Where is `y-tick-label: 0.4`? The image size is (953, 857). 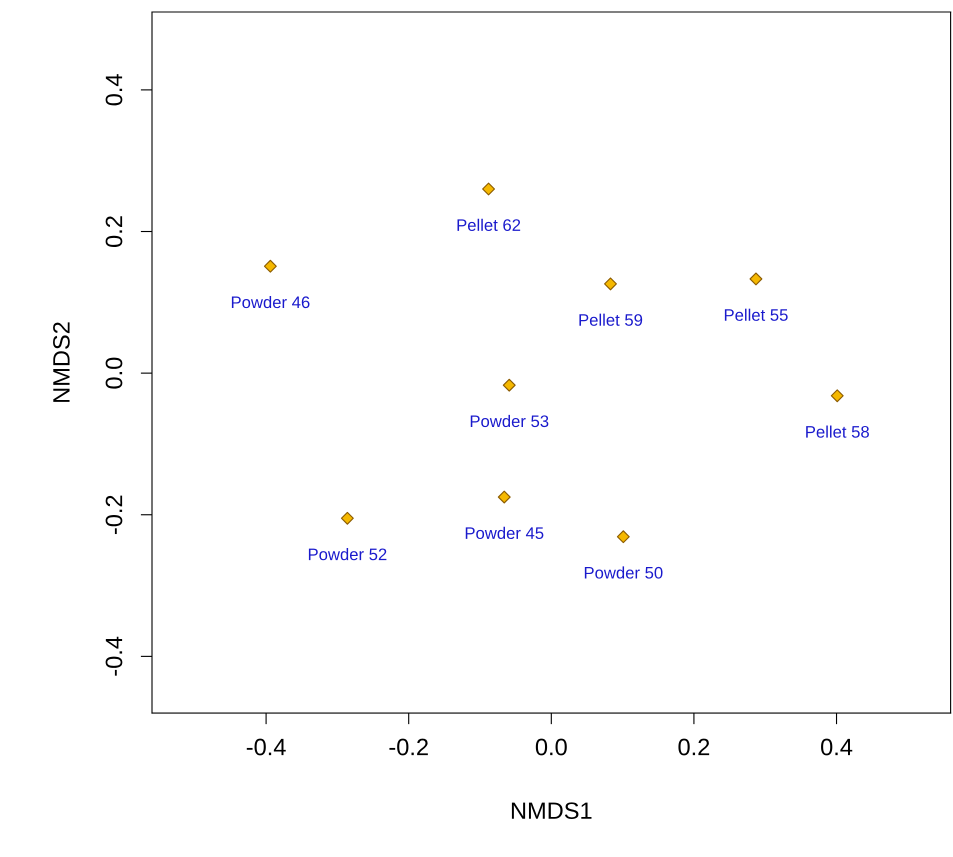
y-tick-label: 0.4 is located at coordinates (114, 90).